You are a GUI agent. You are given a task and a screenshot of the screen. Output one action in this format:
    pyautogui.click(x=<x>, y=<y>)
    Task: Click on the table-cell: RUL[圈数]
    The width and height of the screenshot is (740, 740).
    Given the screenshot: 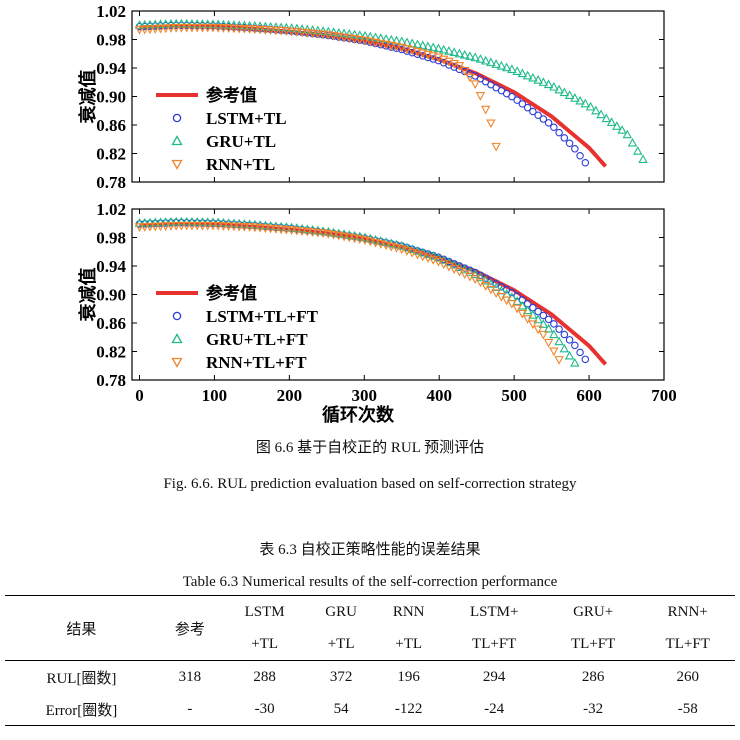 What is the action you would take?
    pyautogui.click(x=81, y=676)
    